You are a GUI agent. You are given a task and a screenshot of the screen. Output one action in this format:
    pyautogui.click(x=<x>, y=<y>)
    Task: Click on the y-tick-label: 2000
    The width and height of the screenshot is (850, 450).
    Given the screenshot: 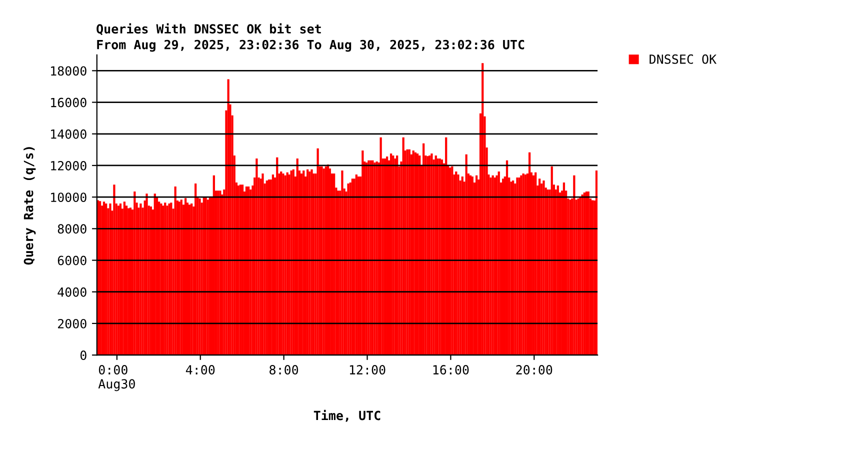 What is the action you would take?
    pyautogui.click(x=72, y=323)
    